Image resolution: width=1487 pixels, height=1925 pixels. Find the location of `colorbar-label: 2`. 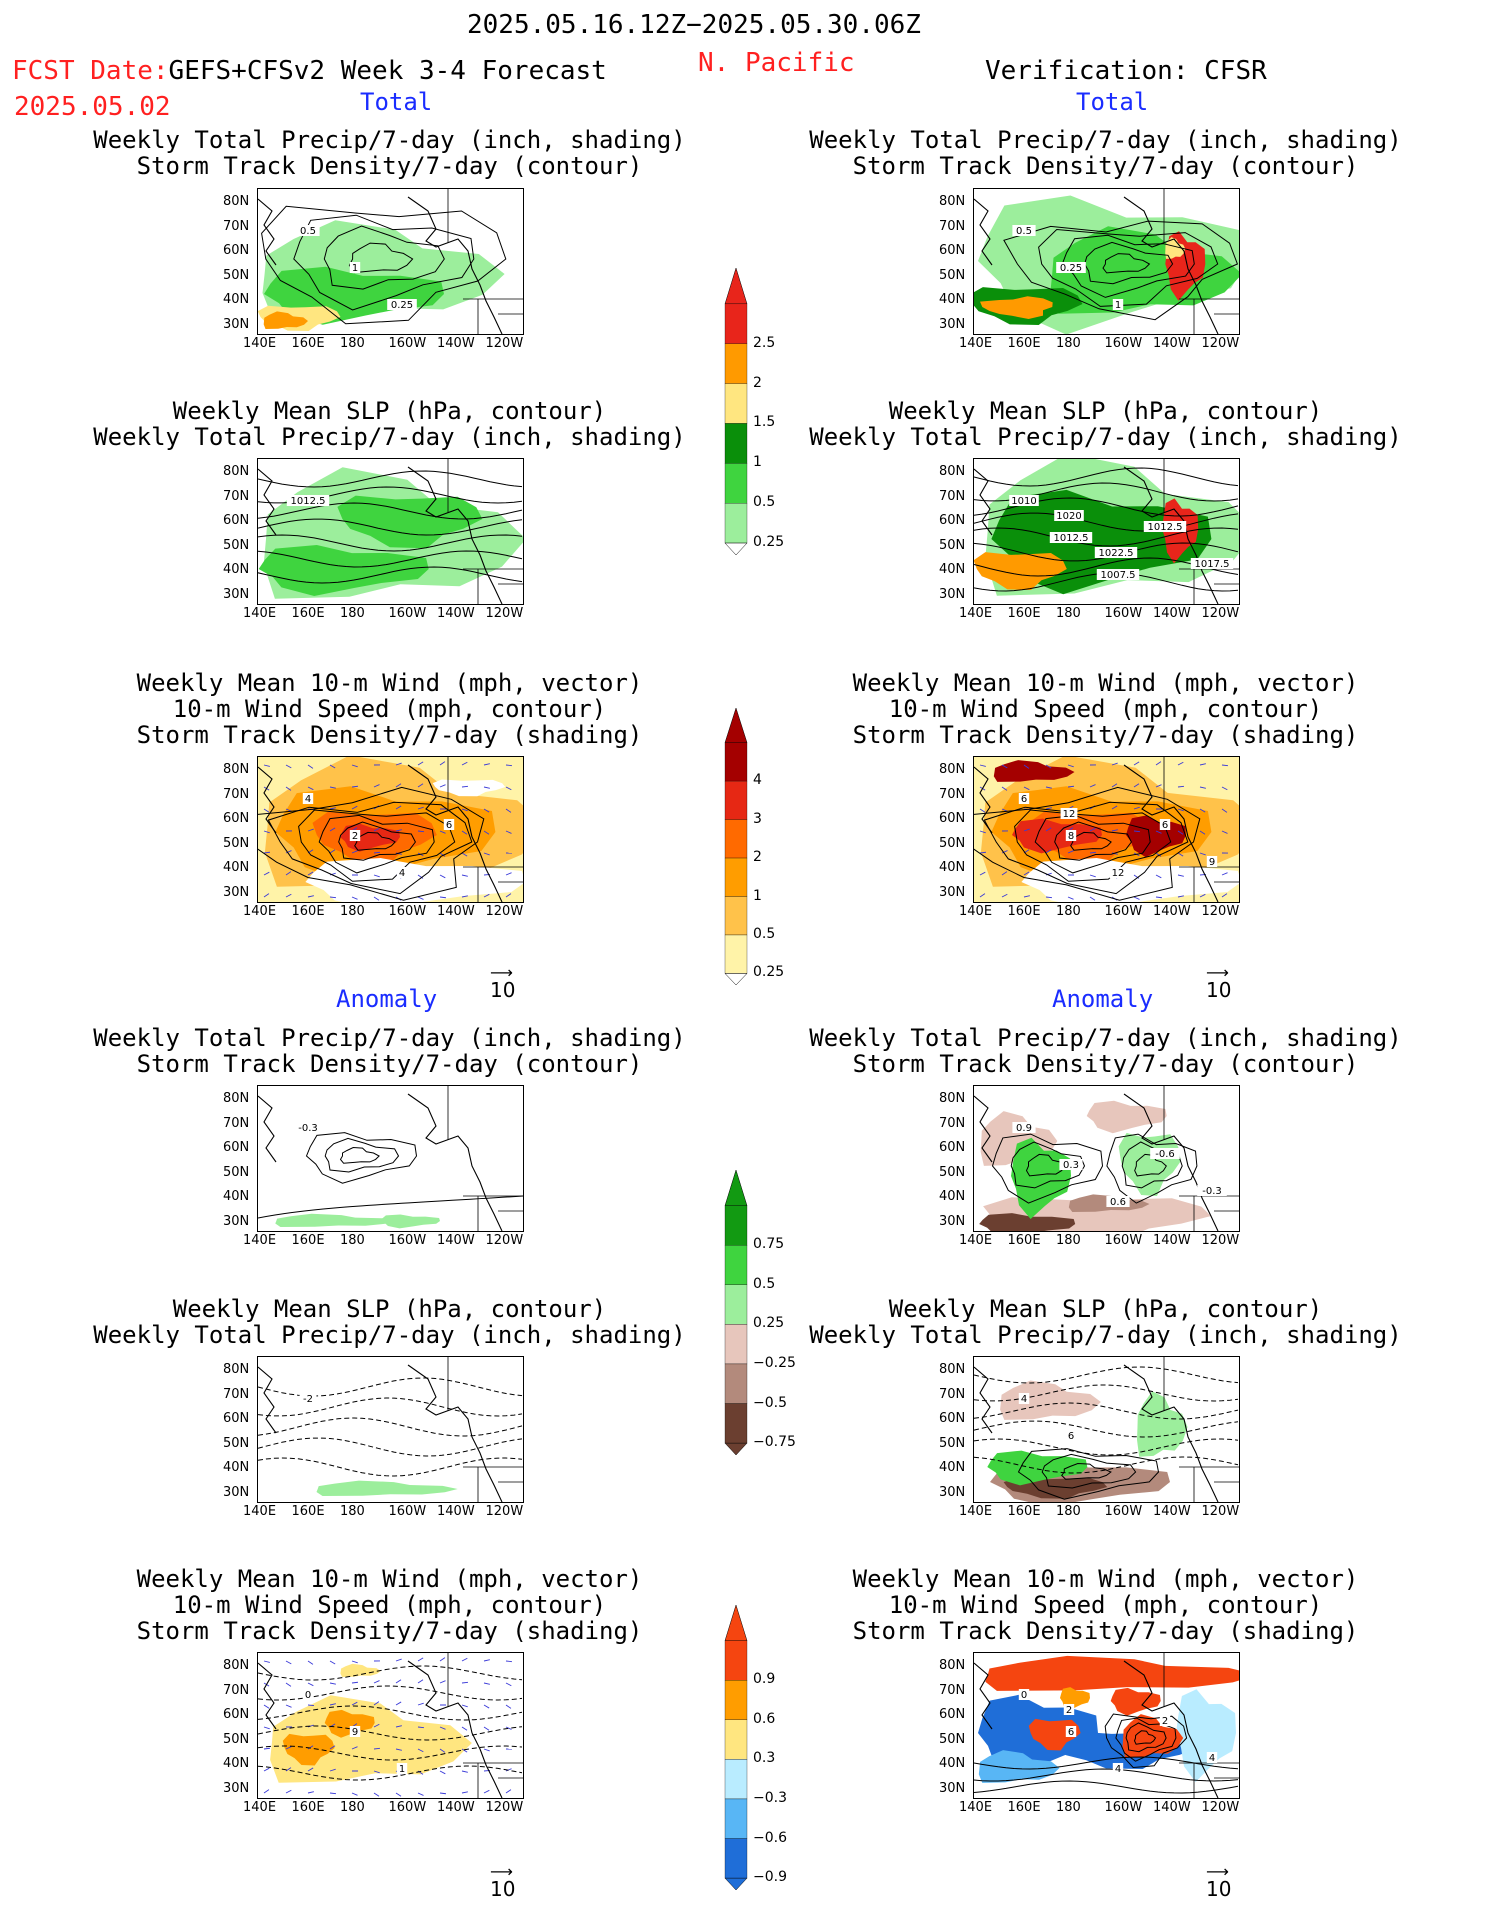

colorbar-label: 2 is located at coordinates (757, 382).